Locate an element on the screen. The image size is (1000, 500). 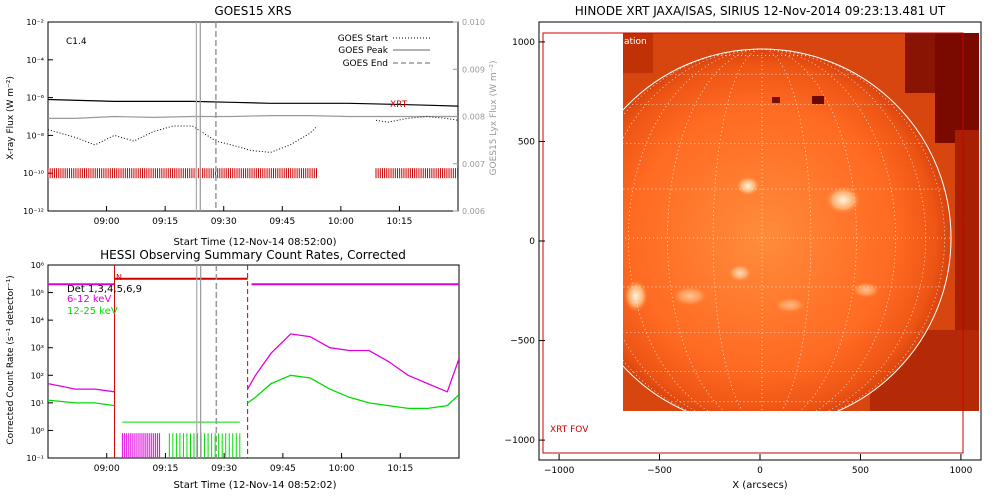
hessi-x-ticks: 09:00 09:15 09:30 09:45 10:00 10:15 is located at coordinates (253, 463).